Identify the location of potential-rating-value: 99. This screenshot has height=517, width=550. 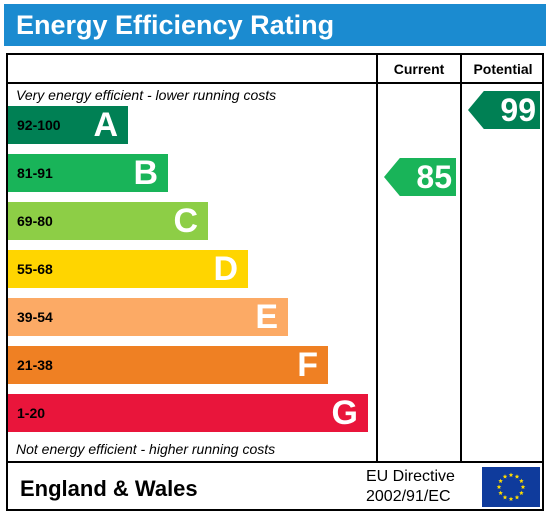
(518, 110).